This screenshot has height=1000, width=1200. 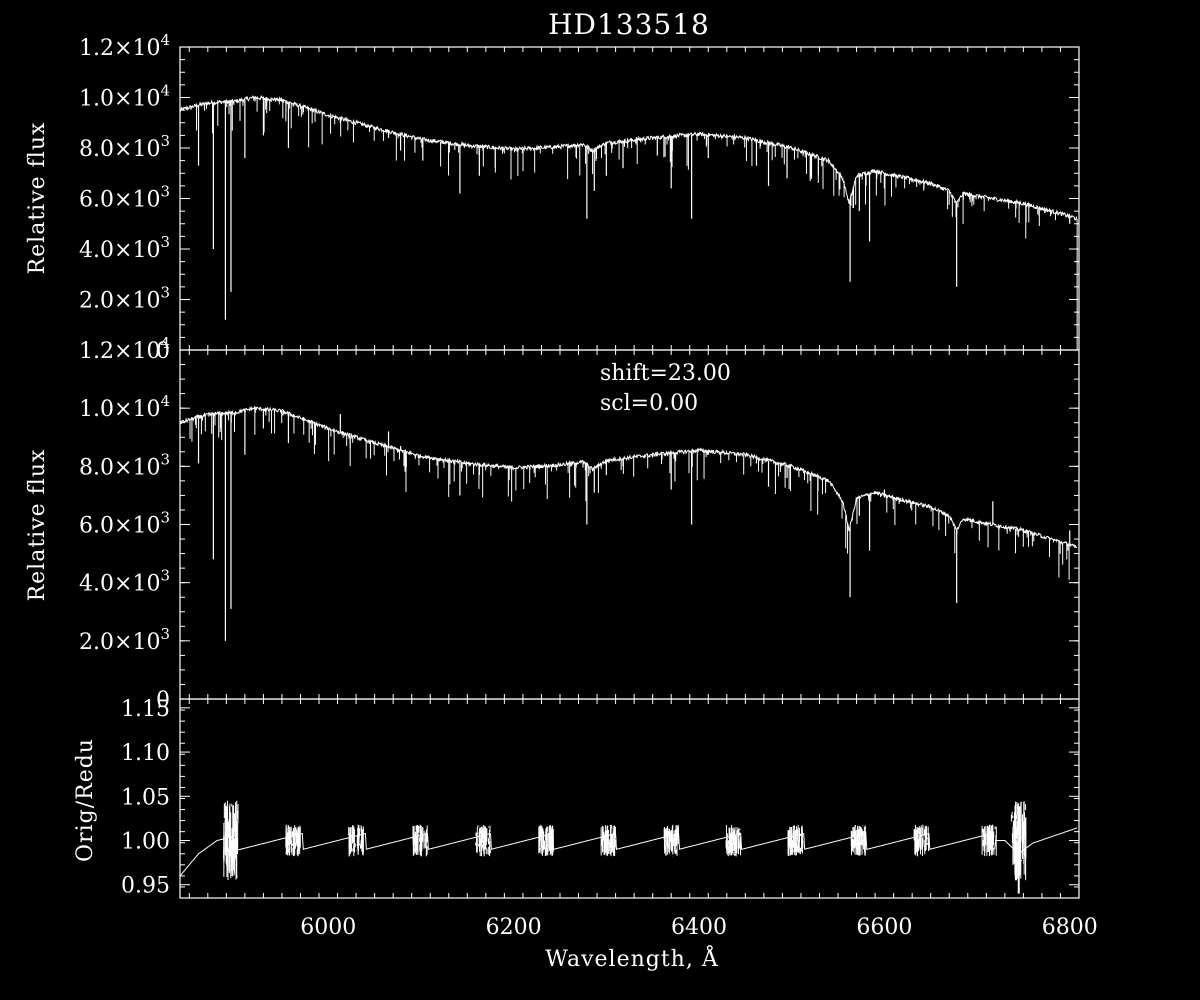 I want to click on y-tick-label: 1.05, so click(x=145, y=797).